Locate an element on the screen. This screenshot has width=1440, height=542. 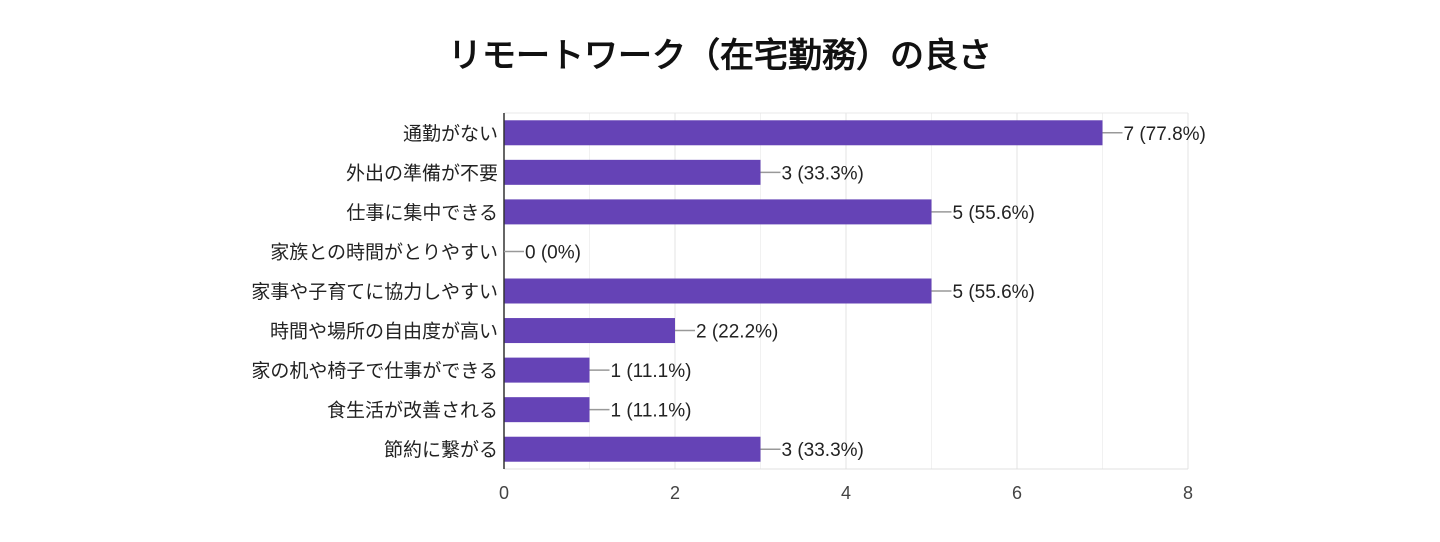
category-label: 節約に繋がる is located at coordinates (441, 450).